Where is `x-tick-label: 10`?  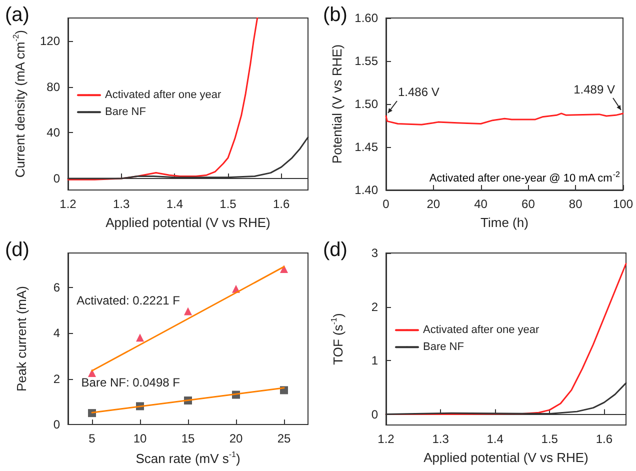
x-tick-label: 10 is located at coordinates (140, 439).